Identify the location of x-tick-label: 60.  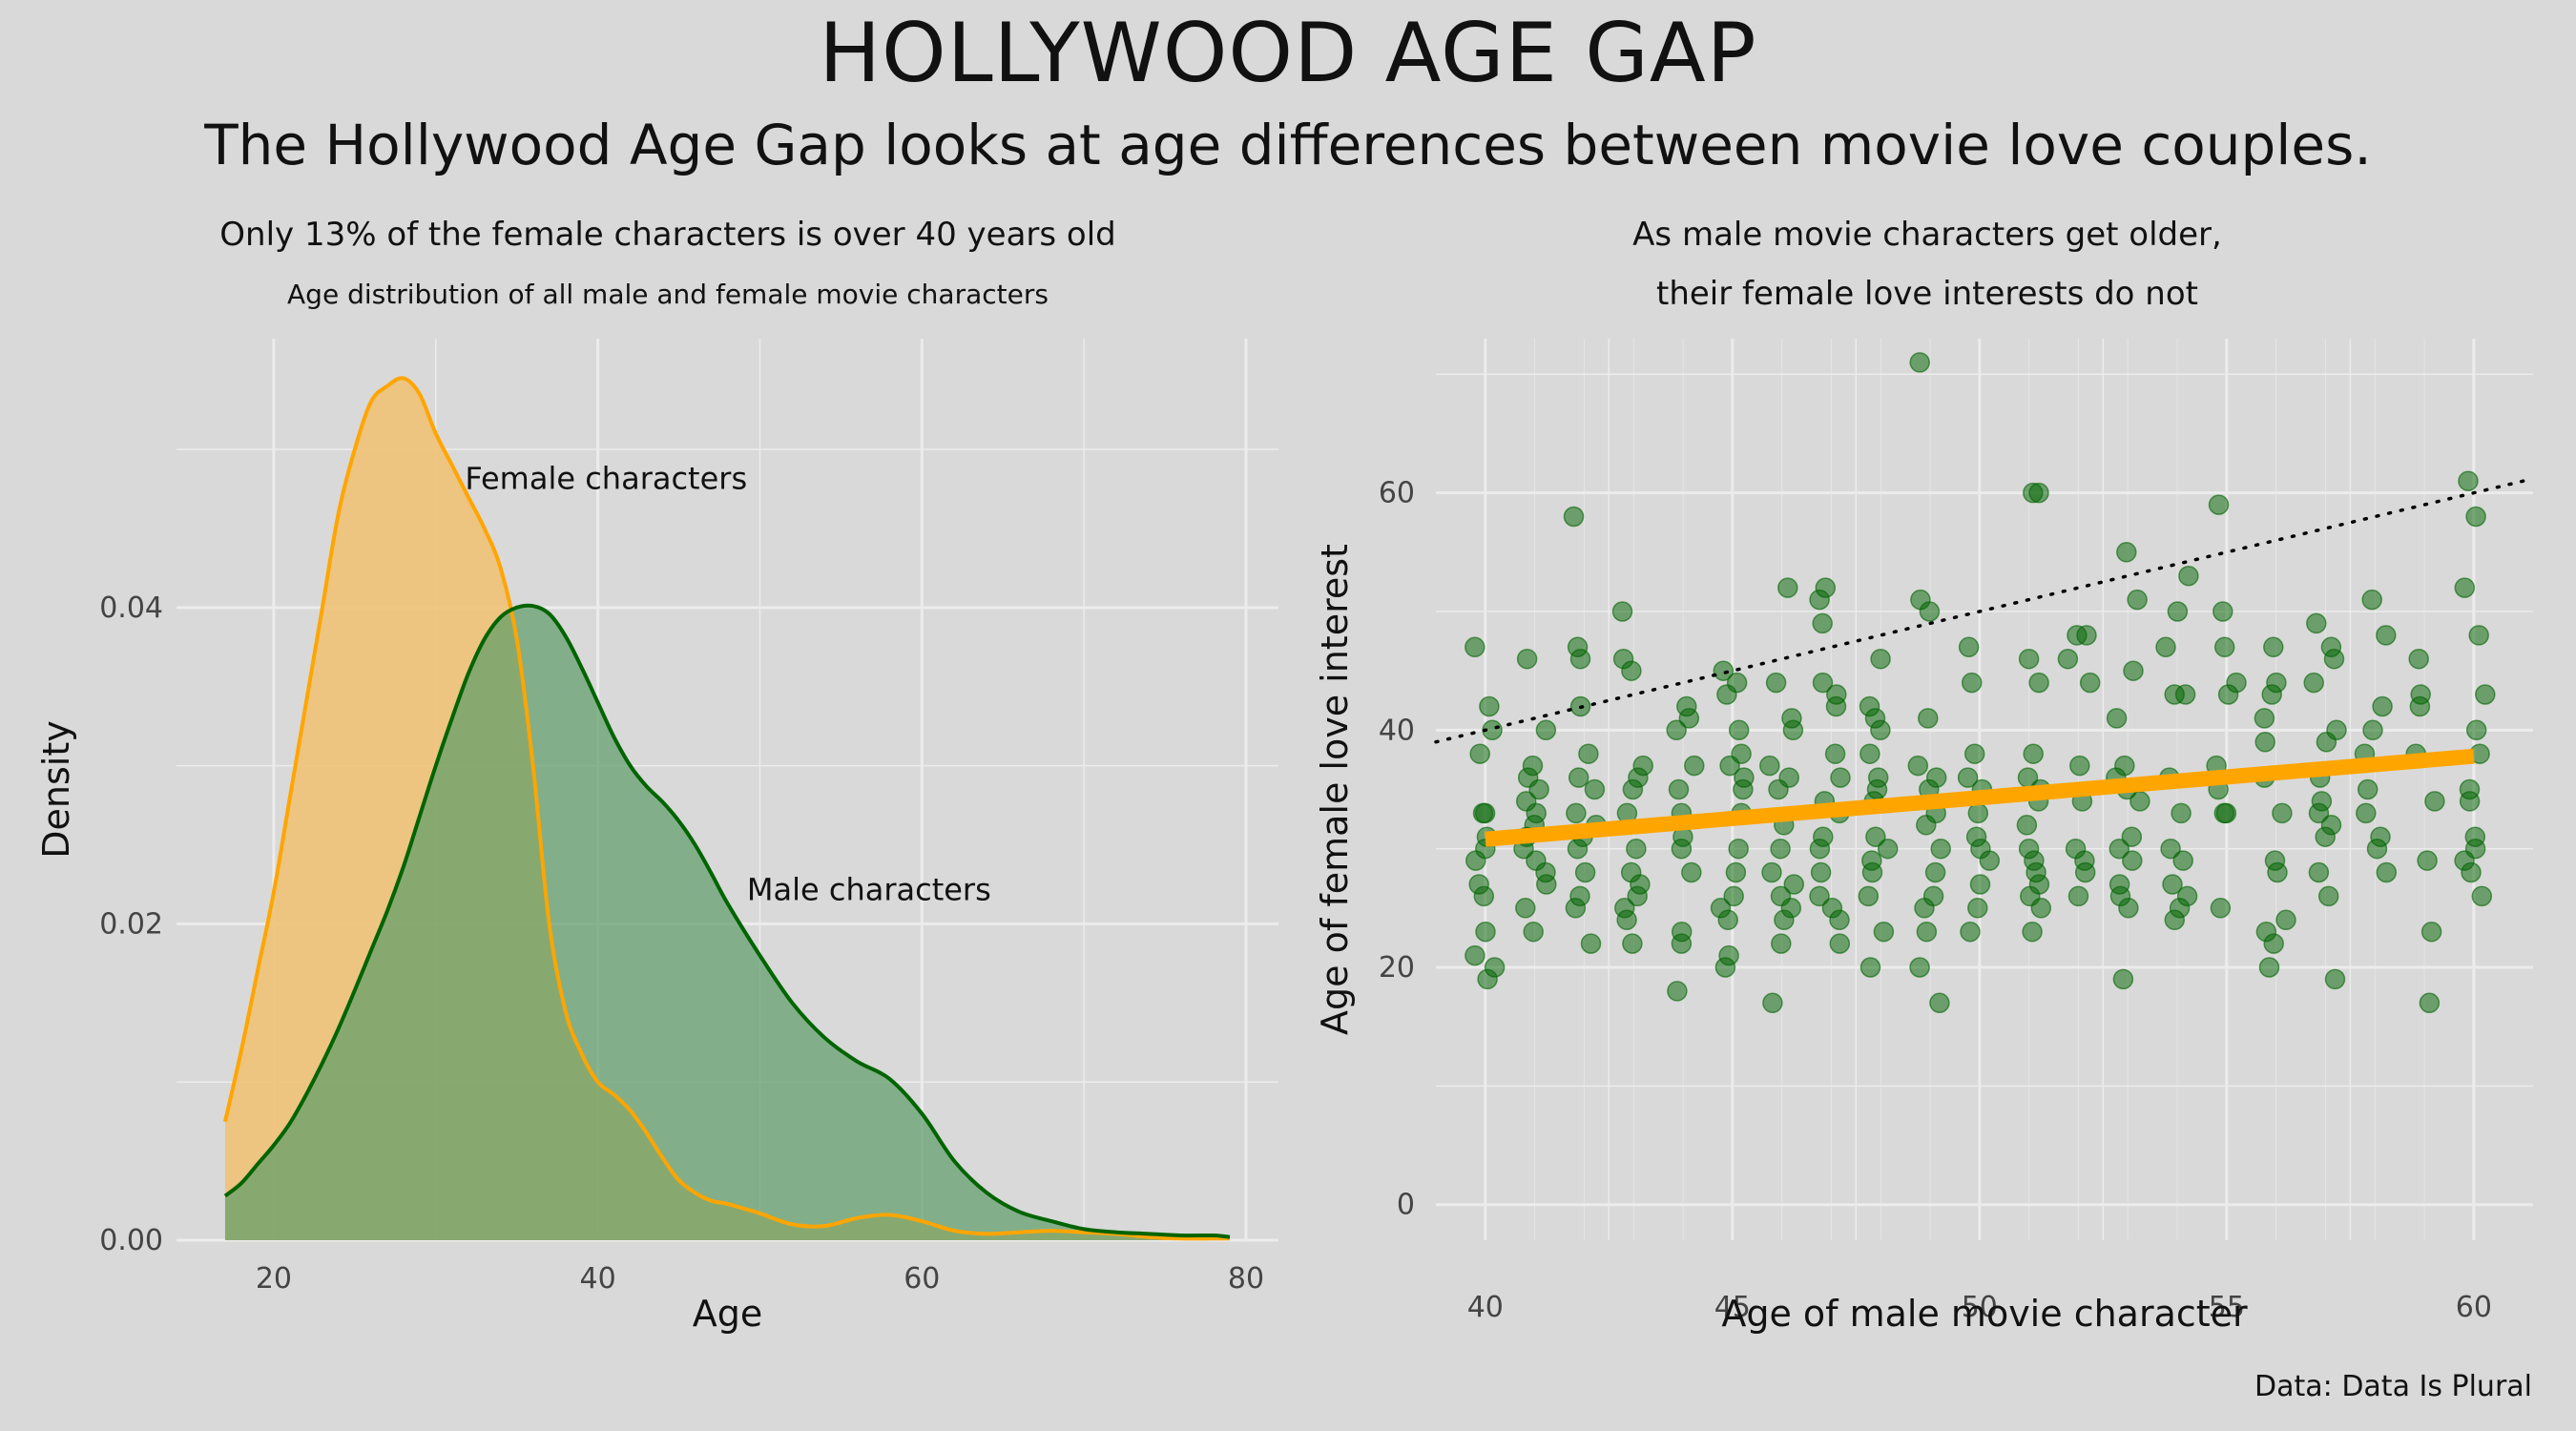
(922, 1279).